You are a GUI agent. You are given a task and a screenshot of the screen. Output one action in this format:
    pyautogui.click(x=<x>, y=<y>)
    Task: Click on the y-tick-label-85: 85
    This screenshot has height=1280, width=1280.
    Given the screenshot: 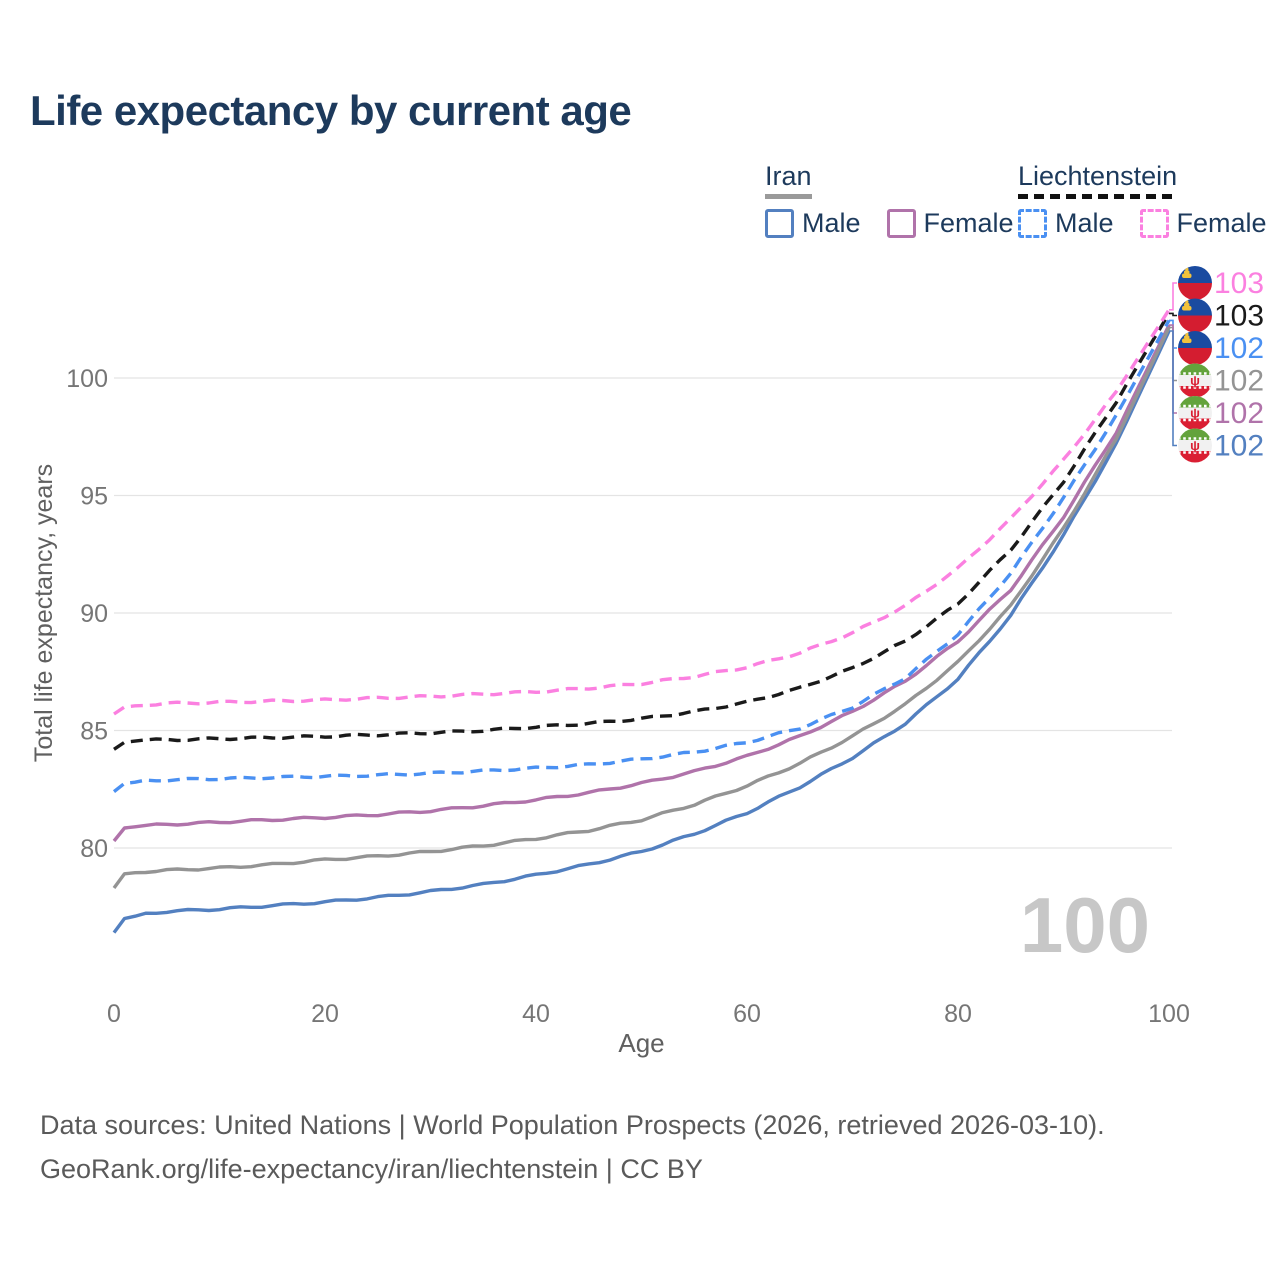 What is the action you would take?
    pyautogui.click(x=94, y=732)
    